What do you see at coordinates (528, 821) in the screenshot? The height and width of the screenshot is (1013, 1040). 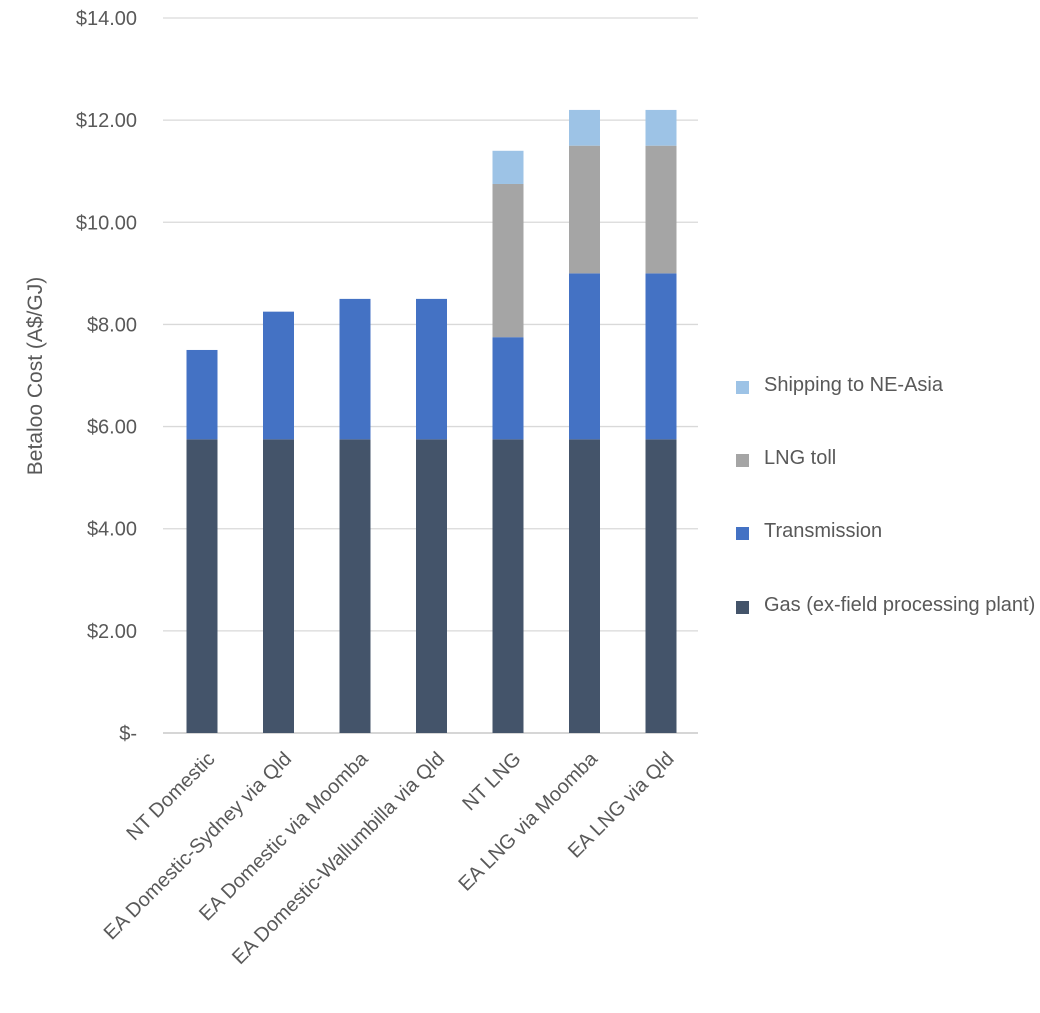 I see `x-category-label: EA LNG via Moomba` at bounding box center [528, 821].